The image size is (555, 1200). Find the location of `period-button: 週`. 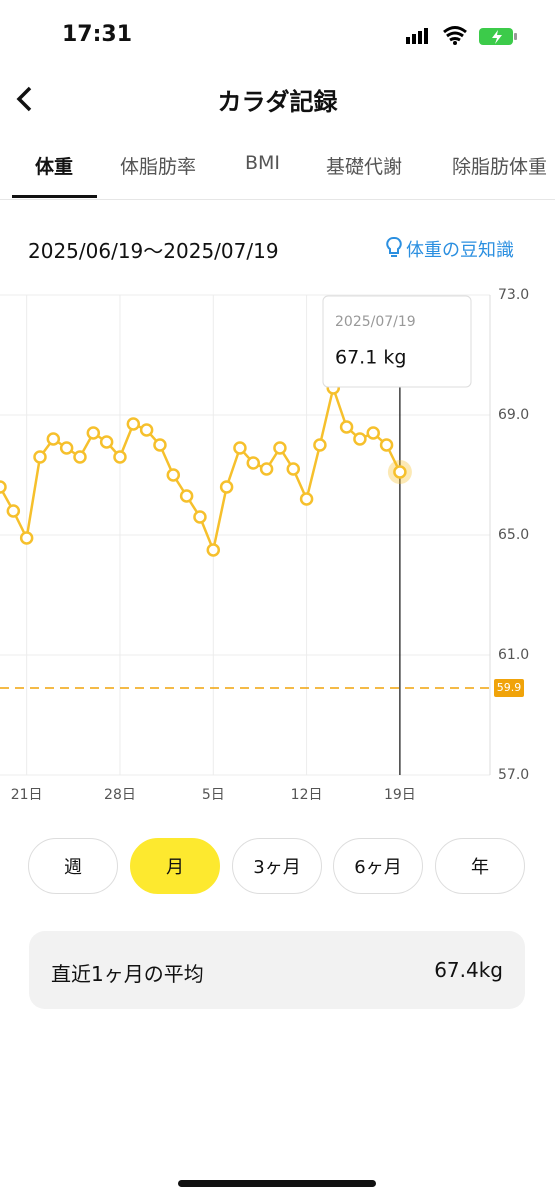

period-button: 週 is located at coordinates (73, 866).